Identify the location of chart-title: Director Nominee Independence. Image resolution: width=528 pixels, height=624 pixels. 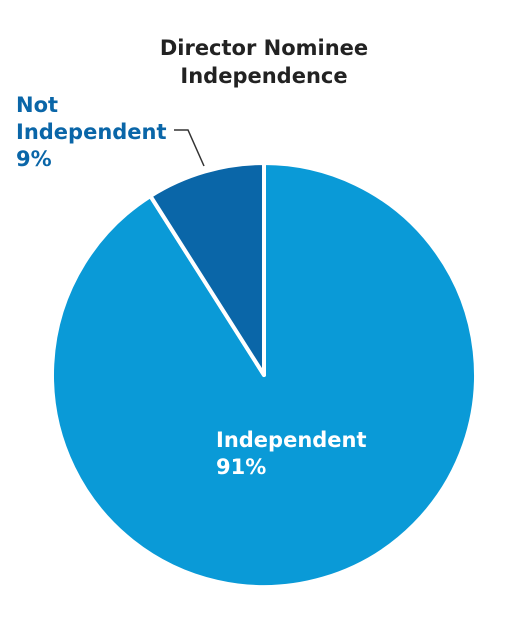
(264, 62).